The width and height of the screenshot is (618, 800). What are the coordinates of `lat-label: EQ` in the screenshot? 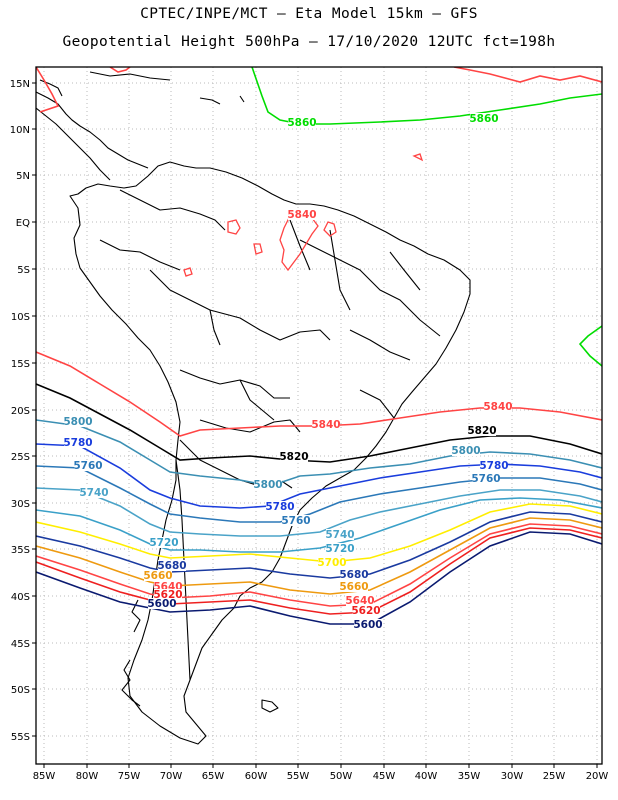 It's located at (23, 223).